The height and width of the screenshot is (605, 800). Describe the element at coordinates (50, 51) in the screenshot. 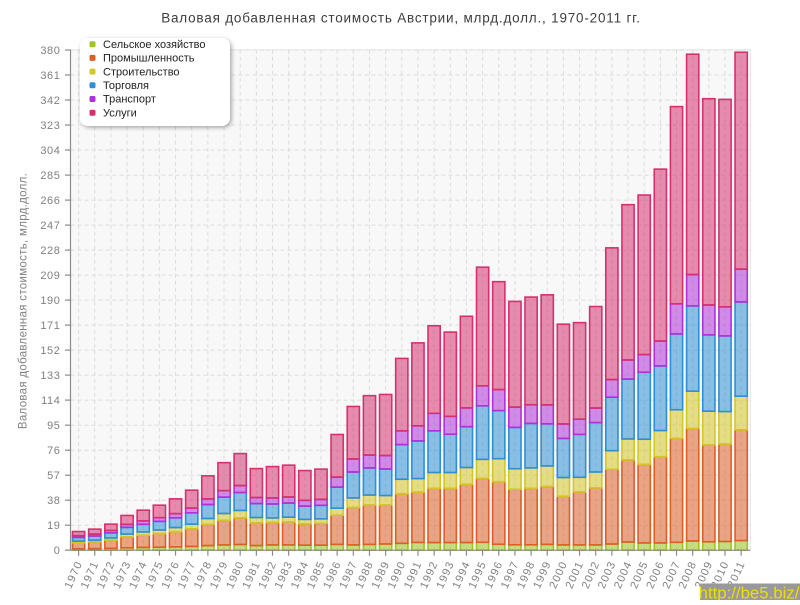

I see `svg-text: 380` at that location.